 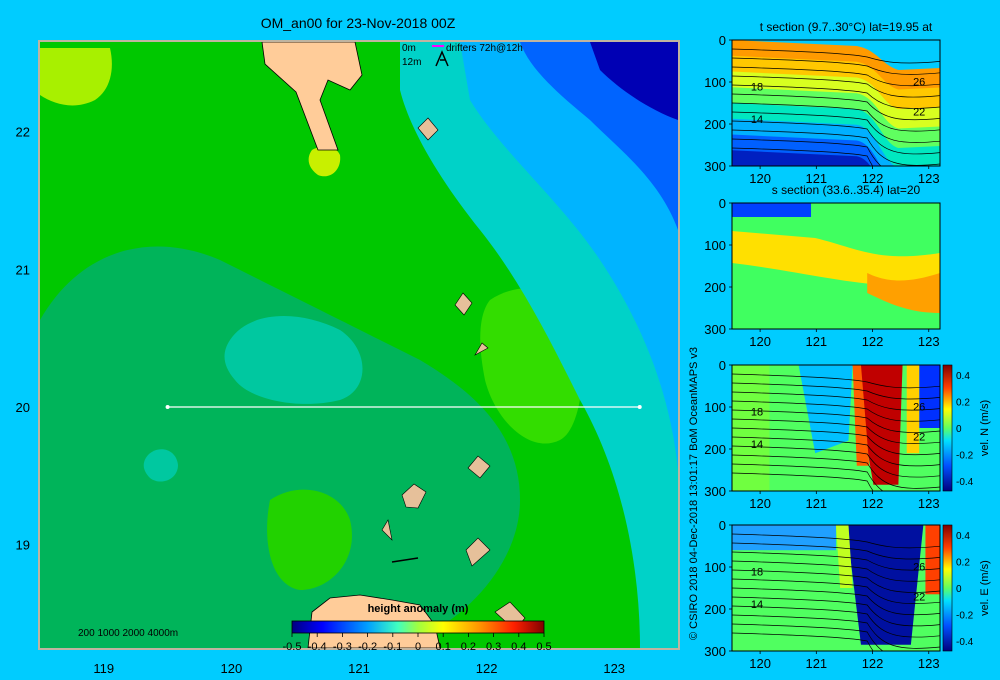 I want to click on map-y-tick-label: 20, so click(x=23, y=407).